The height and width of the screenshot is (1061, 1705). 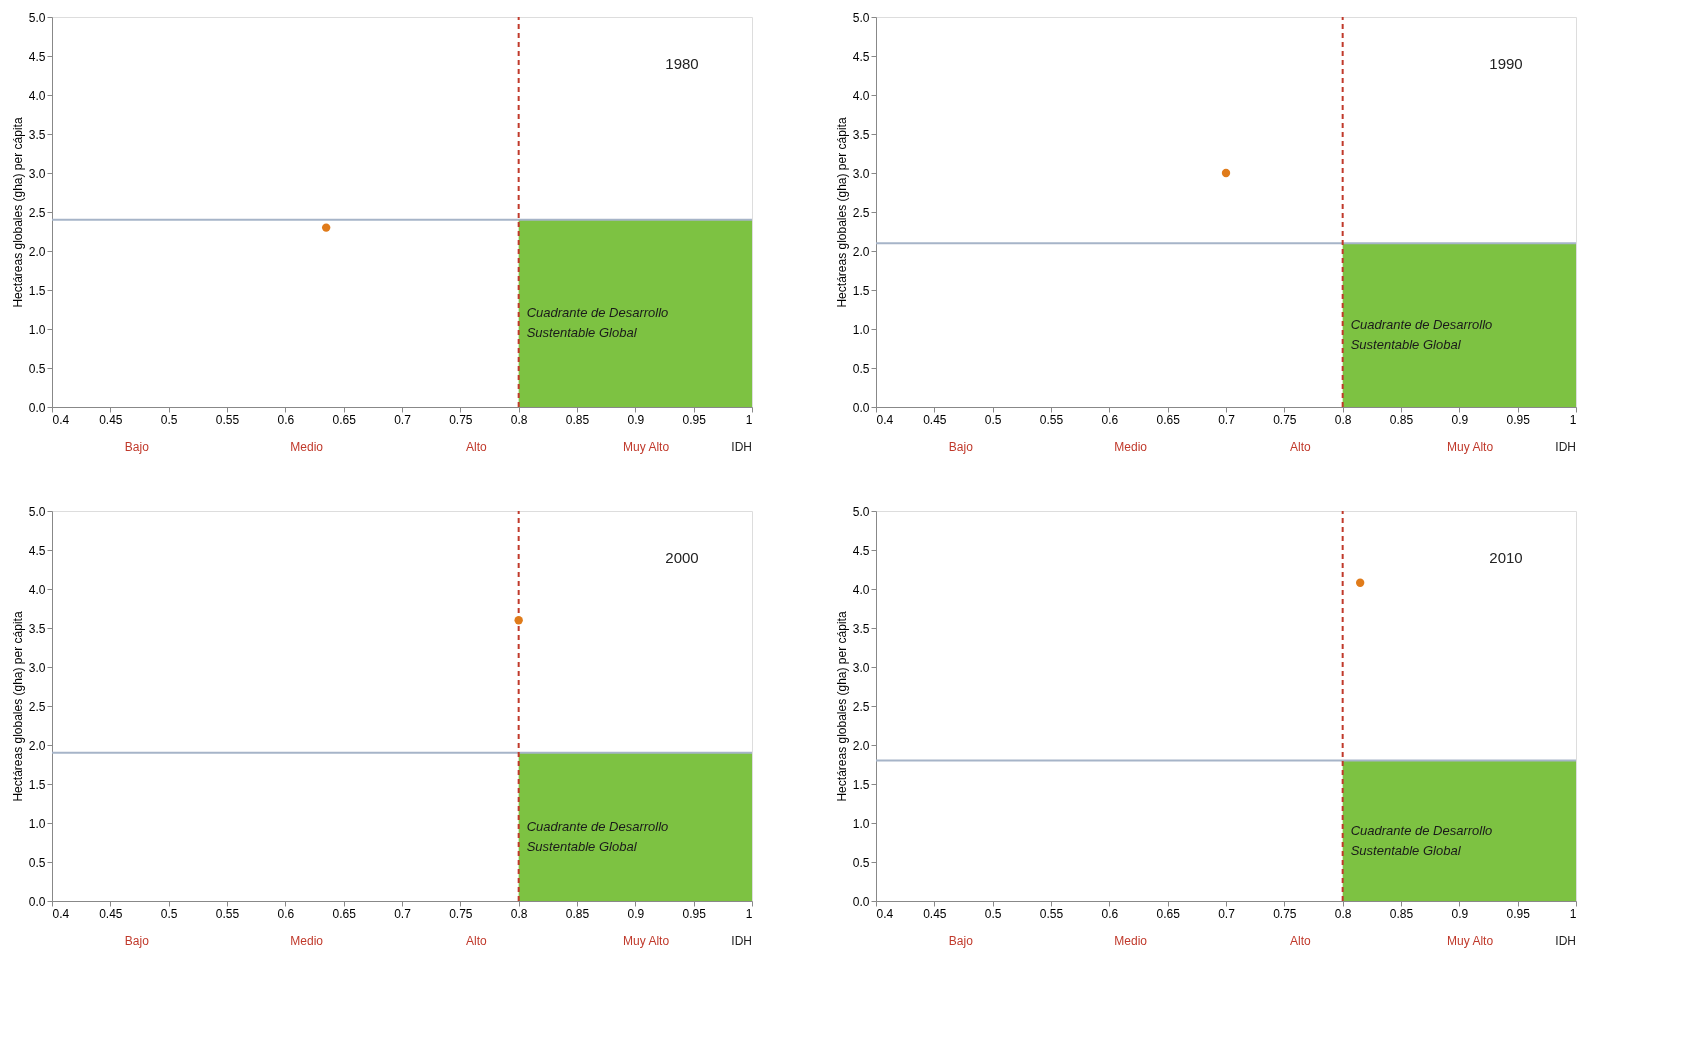 I want to click on text: 1990, so click(x=1506, y=63).